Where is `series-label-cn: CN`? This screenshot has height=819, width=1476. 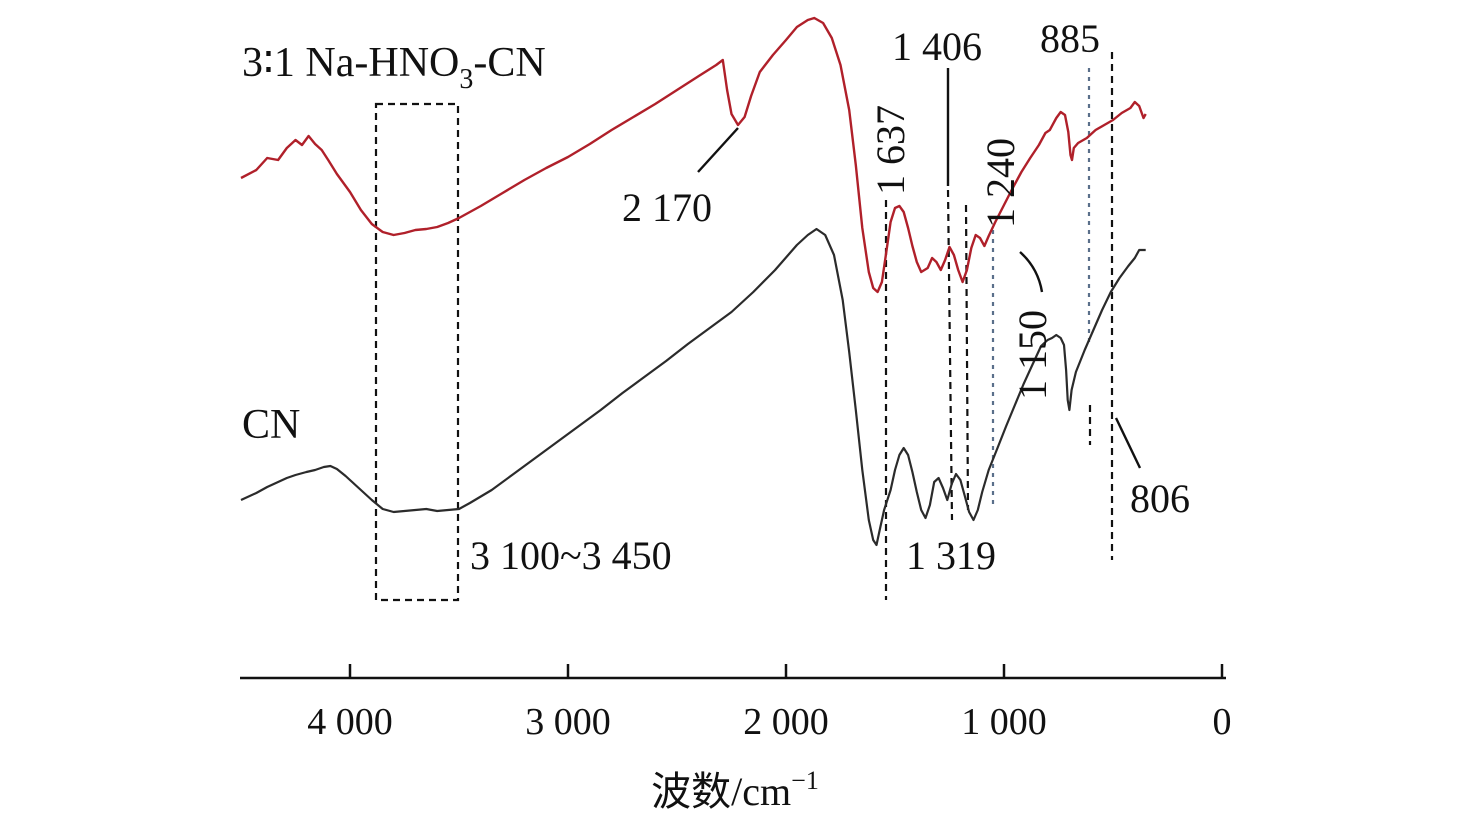 series-label-cn: CN is located at coordinates (271, 425).